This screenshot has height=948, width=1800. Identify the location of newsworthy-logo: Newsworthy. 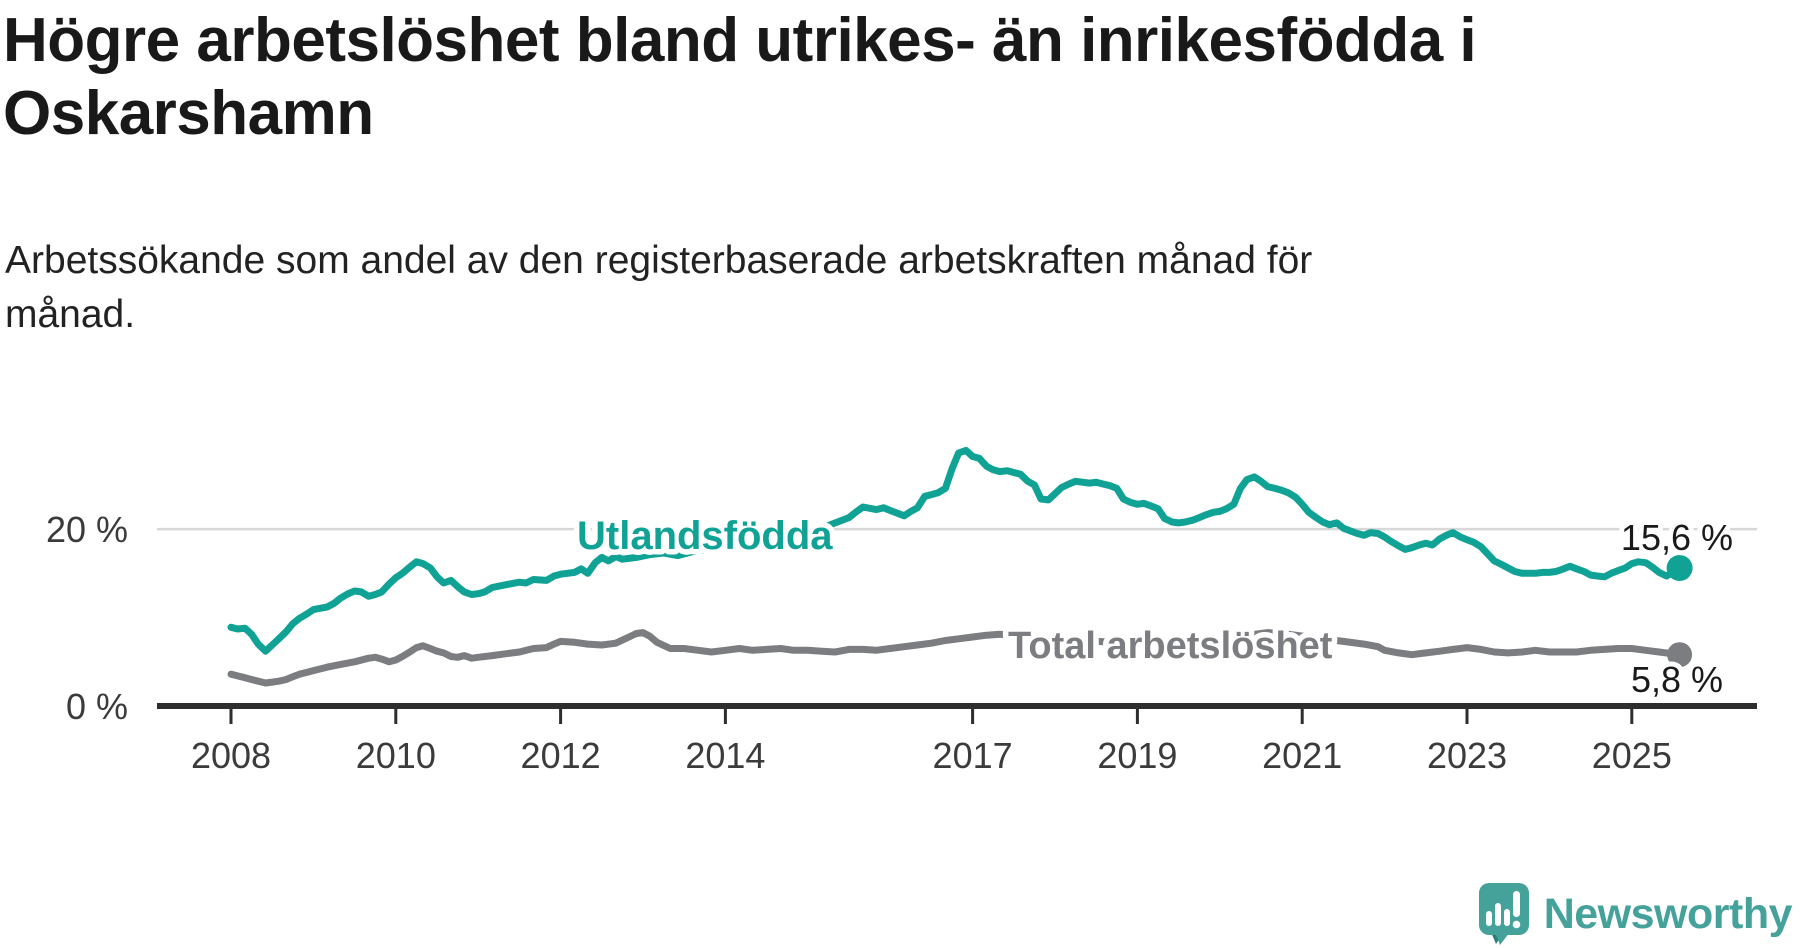
(1635, 914).